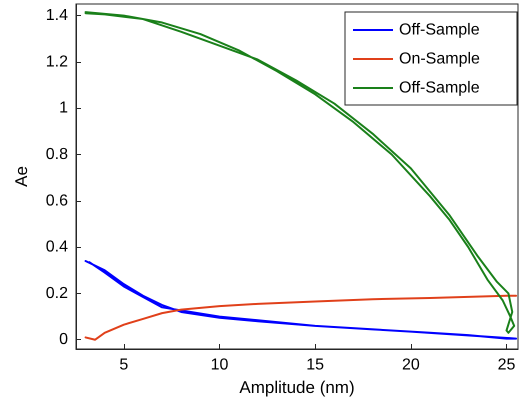 Image resolution: width=521 pixels, height=408 pixels. What do you see at coordinates (315, 365) in the screenshot?
I see `x-tick-label: 15` at bounding box center [315, 365].